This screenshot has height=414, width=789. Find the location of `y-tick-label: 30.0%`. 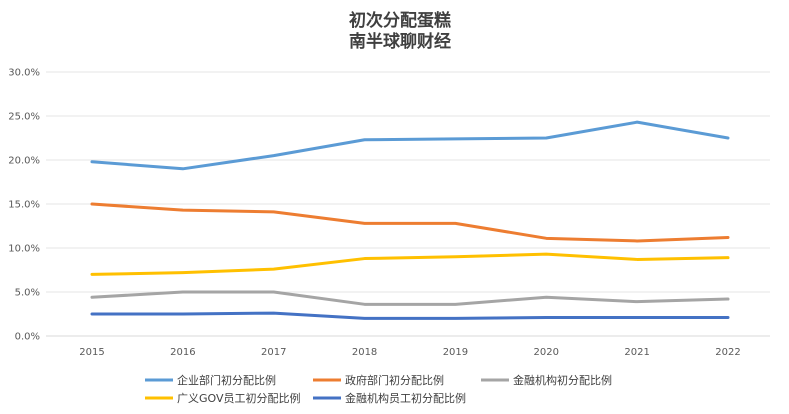

y-tick-label: 30.0% is located at coordinates (24, 73).